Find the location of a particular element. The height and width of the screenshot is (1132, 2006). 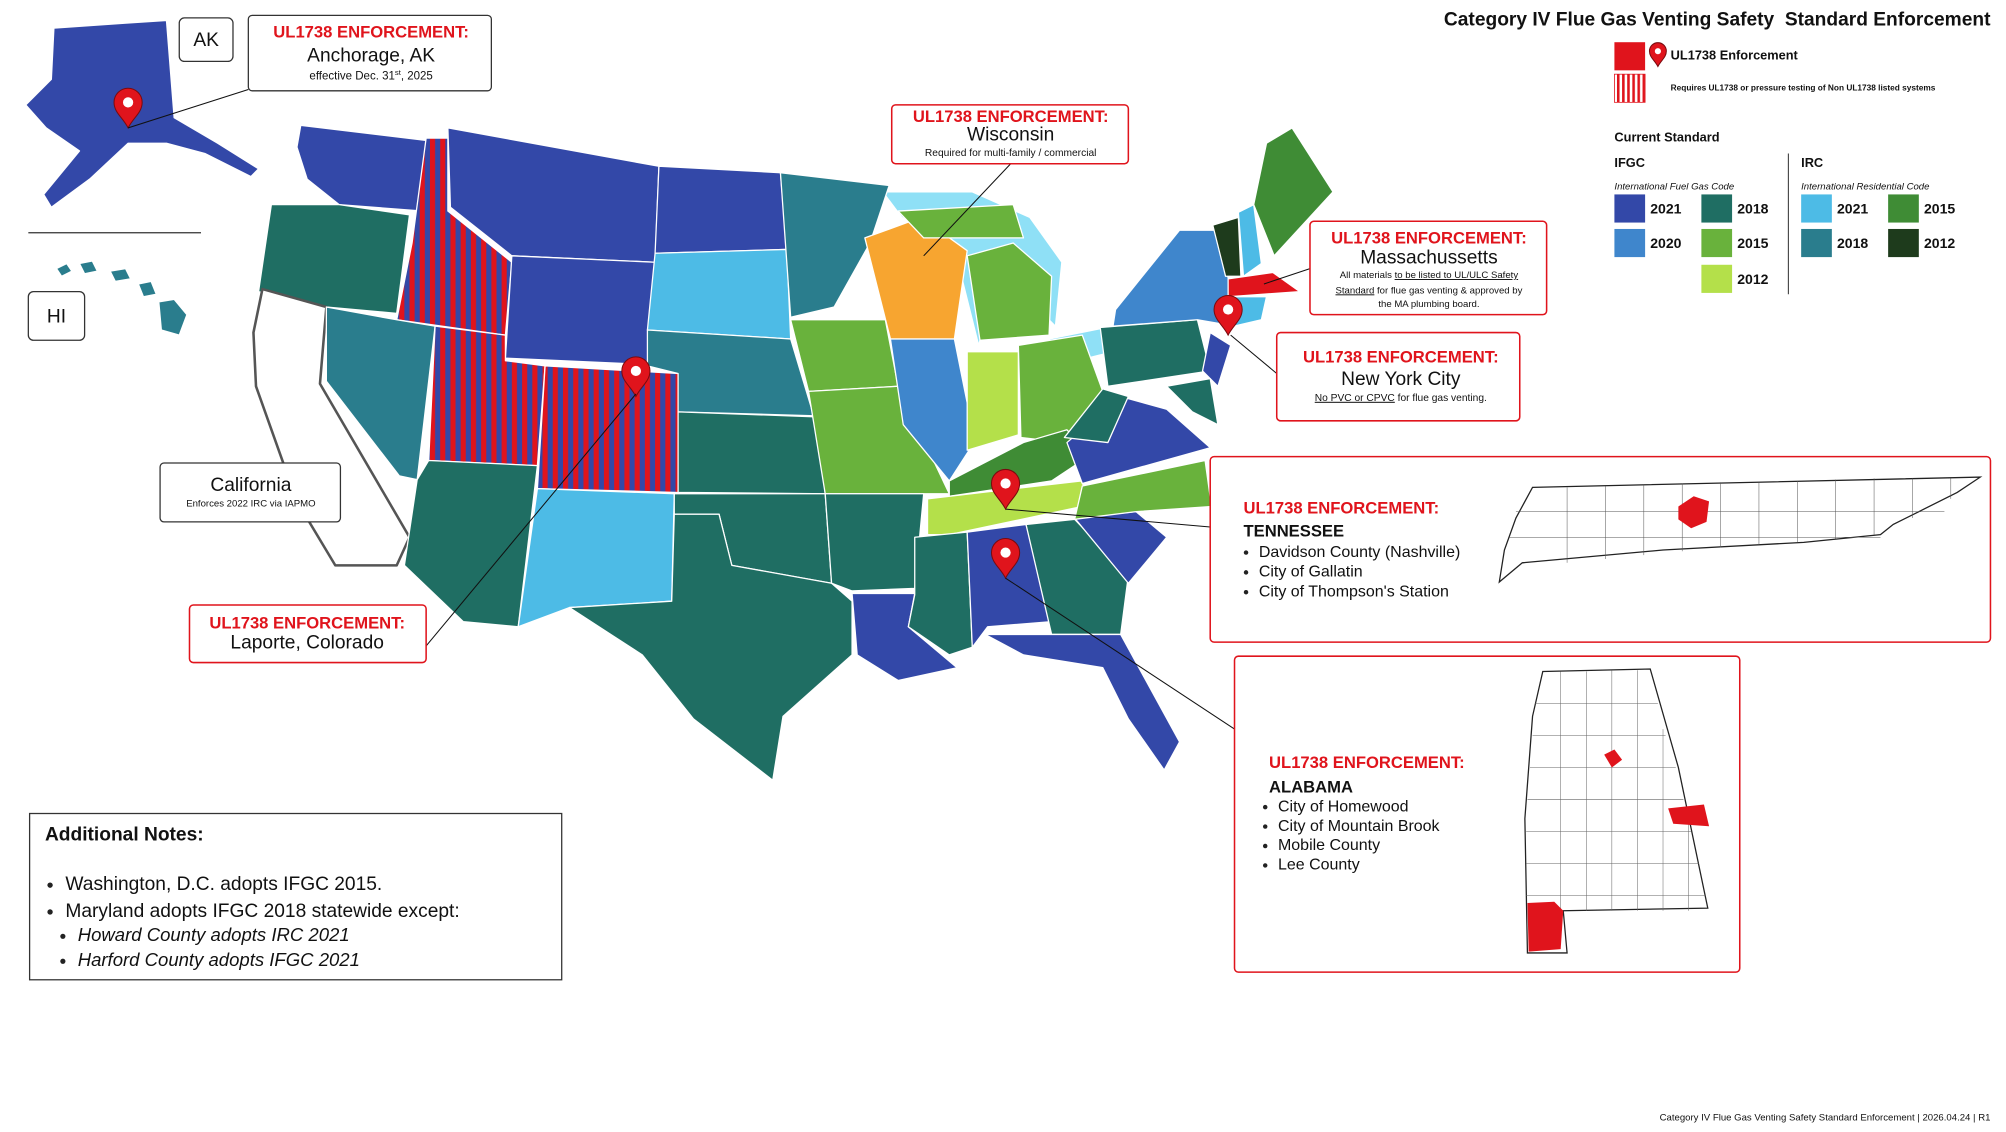

list-item: Washington, D.C. adopts IFGC 2015. is located at coordinates (223, 884).